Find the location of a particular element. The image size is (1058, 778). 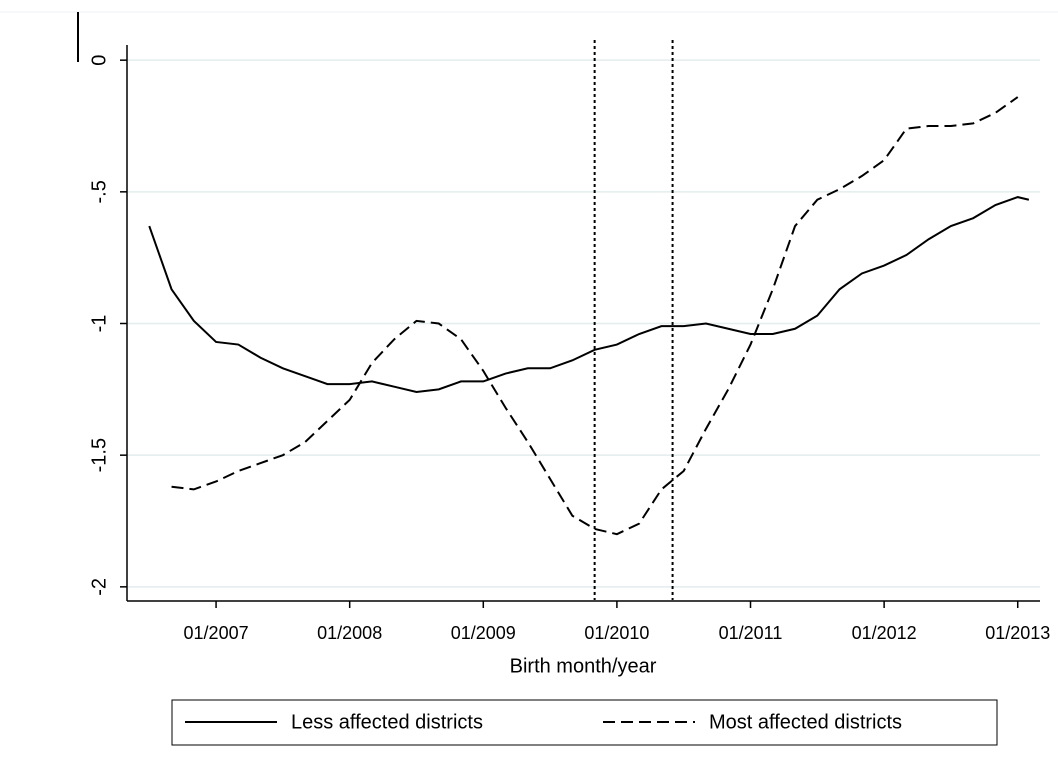

y-tick-label: 0 is located at coordinates (99, 60).